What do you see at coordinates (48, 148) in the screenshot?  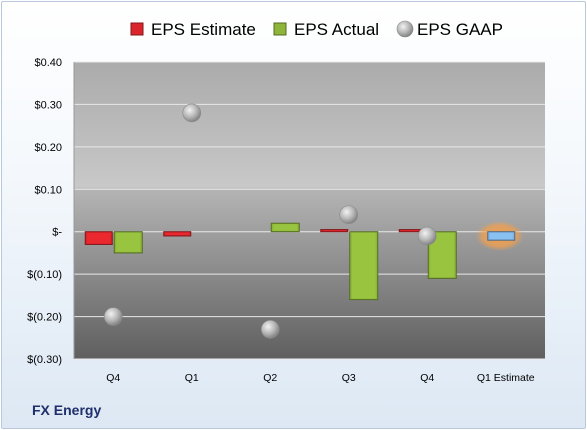 I see `y-tick-label: $0.20` at bounding box center [48, 148].